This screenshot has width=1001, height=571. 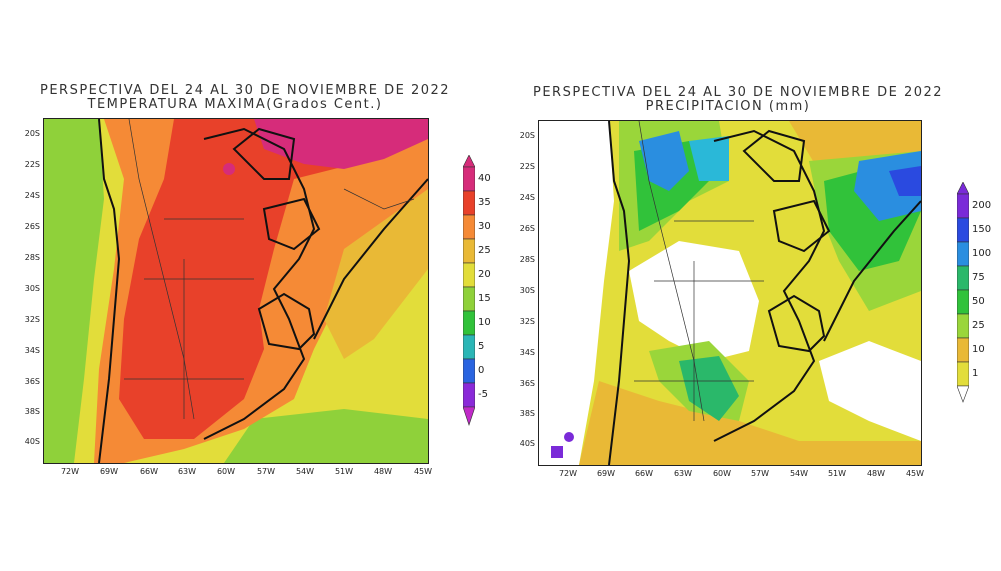 I want to click on precipitation-colorbar-label: 75, so click(x=978, y=277).